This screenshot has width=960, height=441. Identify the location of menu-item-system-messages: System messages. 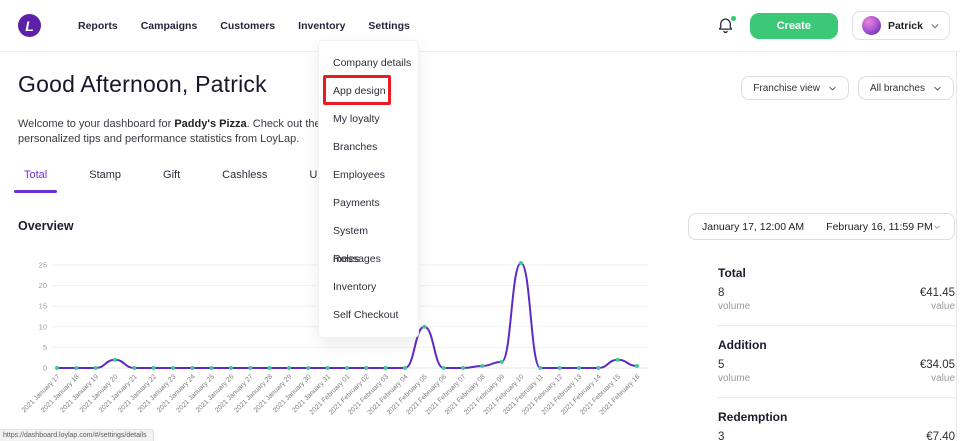
(357, 245).